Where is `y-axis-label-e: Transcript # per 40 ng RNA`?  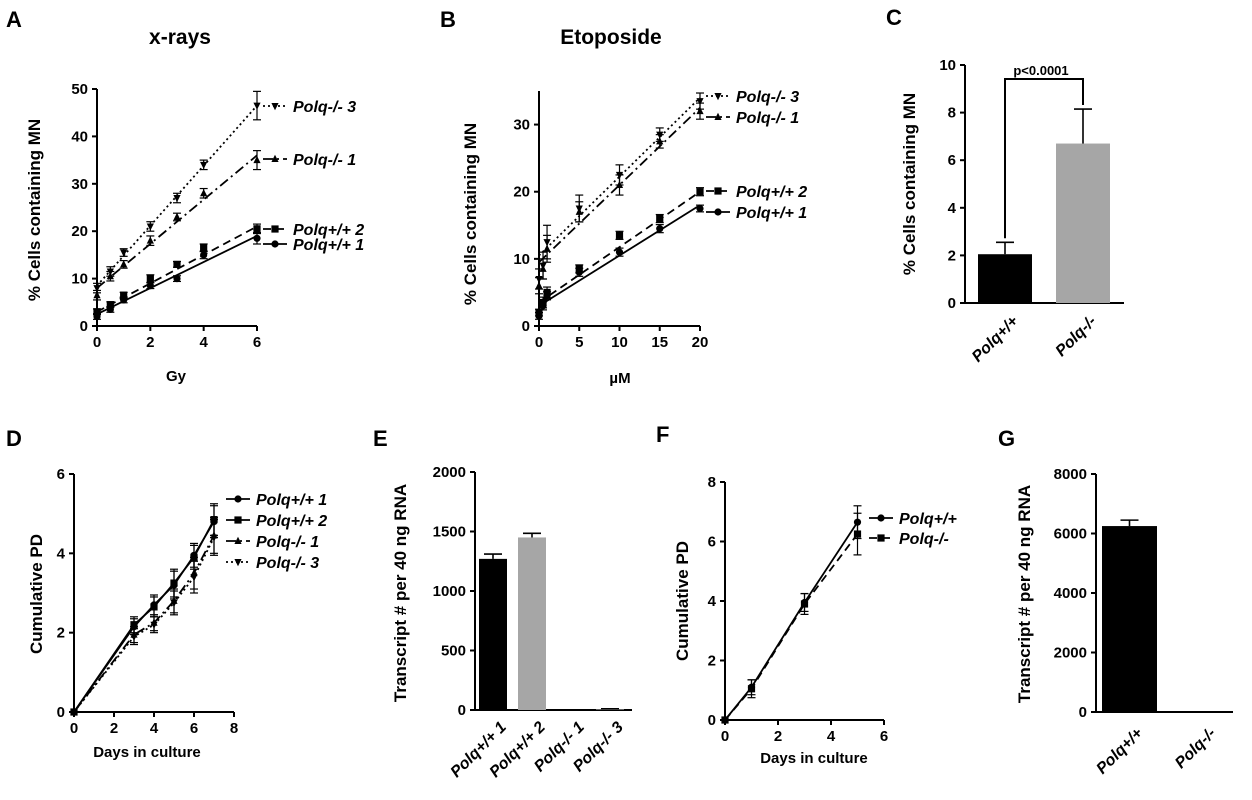
y-axis-label-e: Transcript # per 40 ng RNA is located at coordinates (400, 593).